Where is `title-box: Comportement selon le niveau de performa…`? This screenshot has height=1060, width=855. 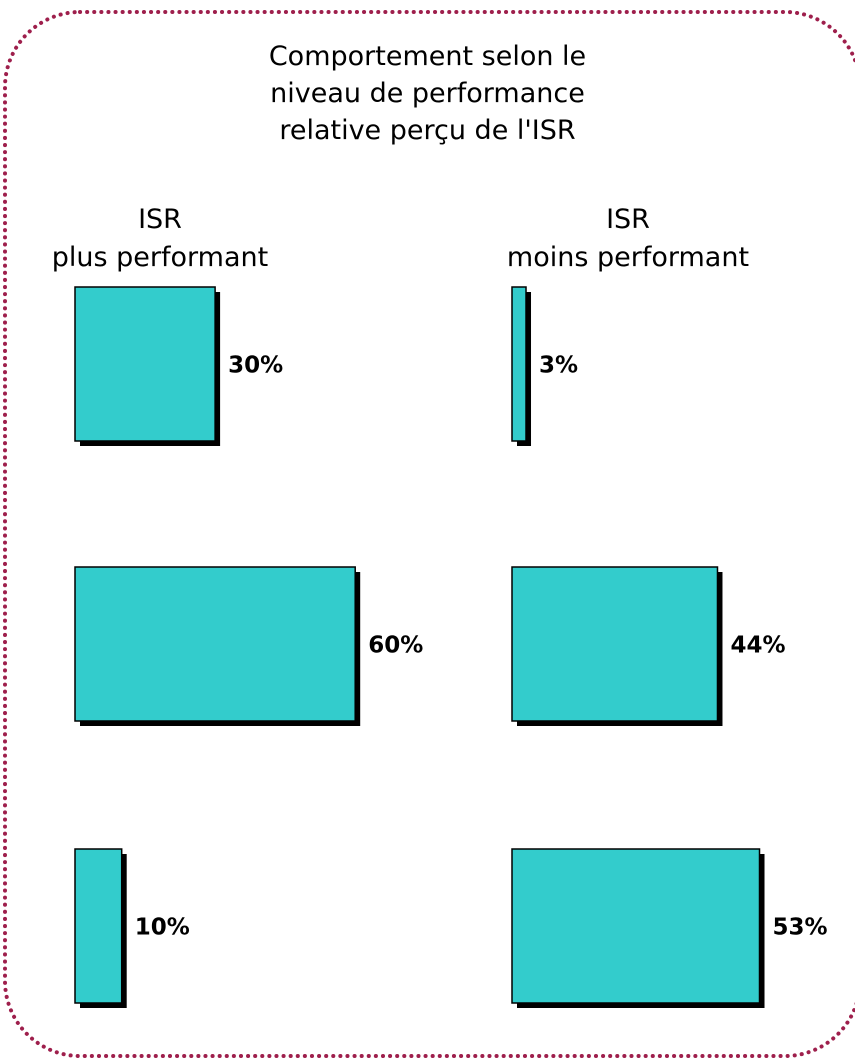 title-box: Comportement selon le niveau de performa… is located at coordinates (427, 93).